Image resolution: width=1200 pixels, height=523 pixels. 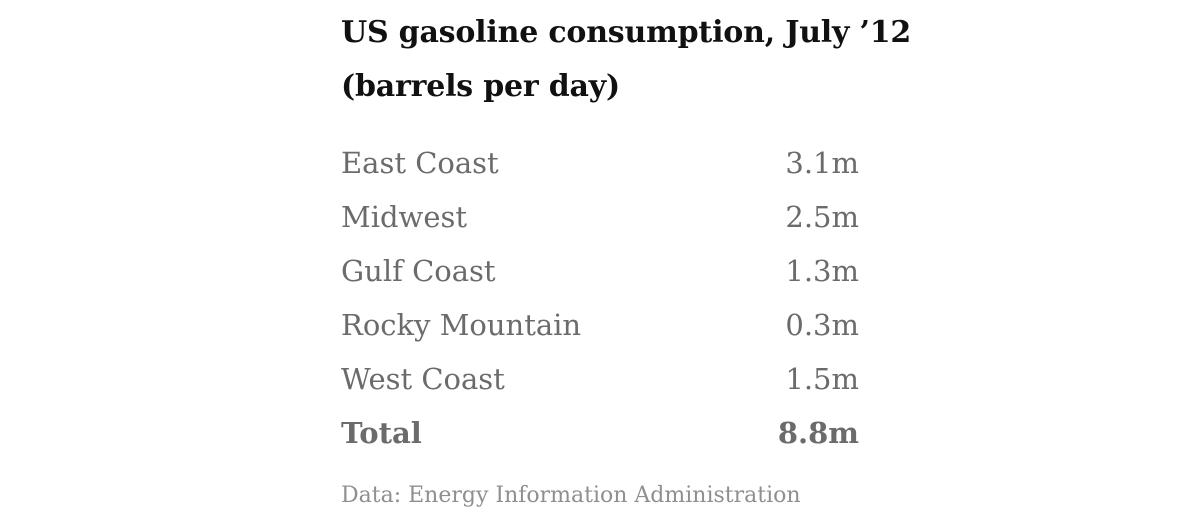 I want to click on row-value: 2.5m, so click(x=822, y=217).